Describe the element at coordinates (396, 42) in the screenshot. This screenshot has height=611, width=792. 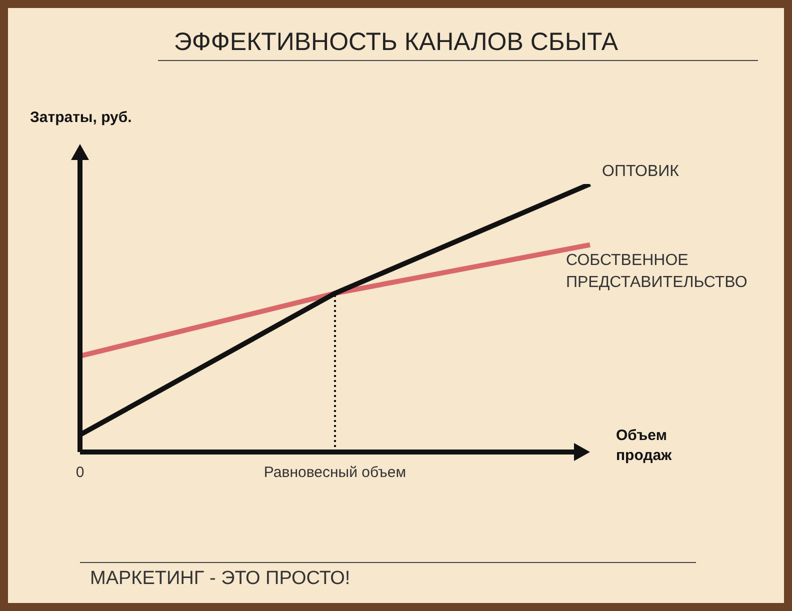
I see `chart-title: ЭФФЕКТИВНОСТЬ КАНАЛОВ СБЫТА` at that location.